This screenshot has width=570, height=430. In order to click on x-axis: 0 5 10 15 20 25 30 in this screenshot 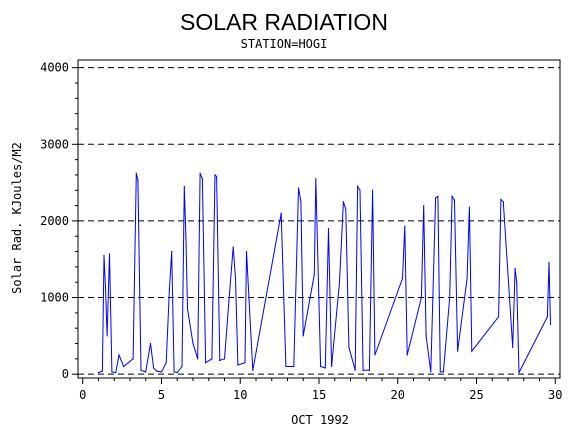, I will do `click(321, 390)`.